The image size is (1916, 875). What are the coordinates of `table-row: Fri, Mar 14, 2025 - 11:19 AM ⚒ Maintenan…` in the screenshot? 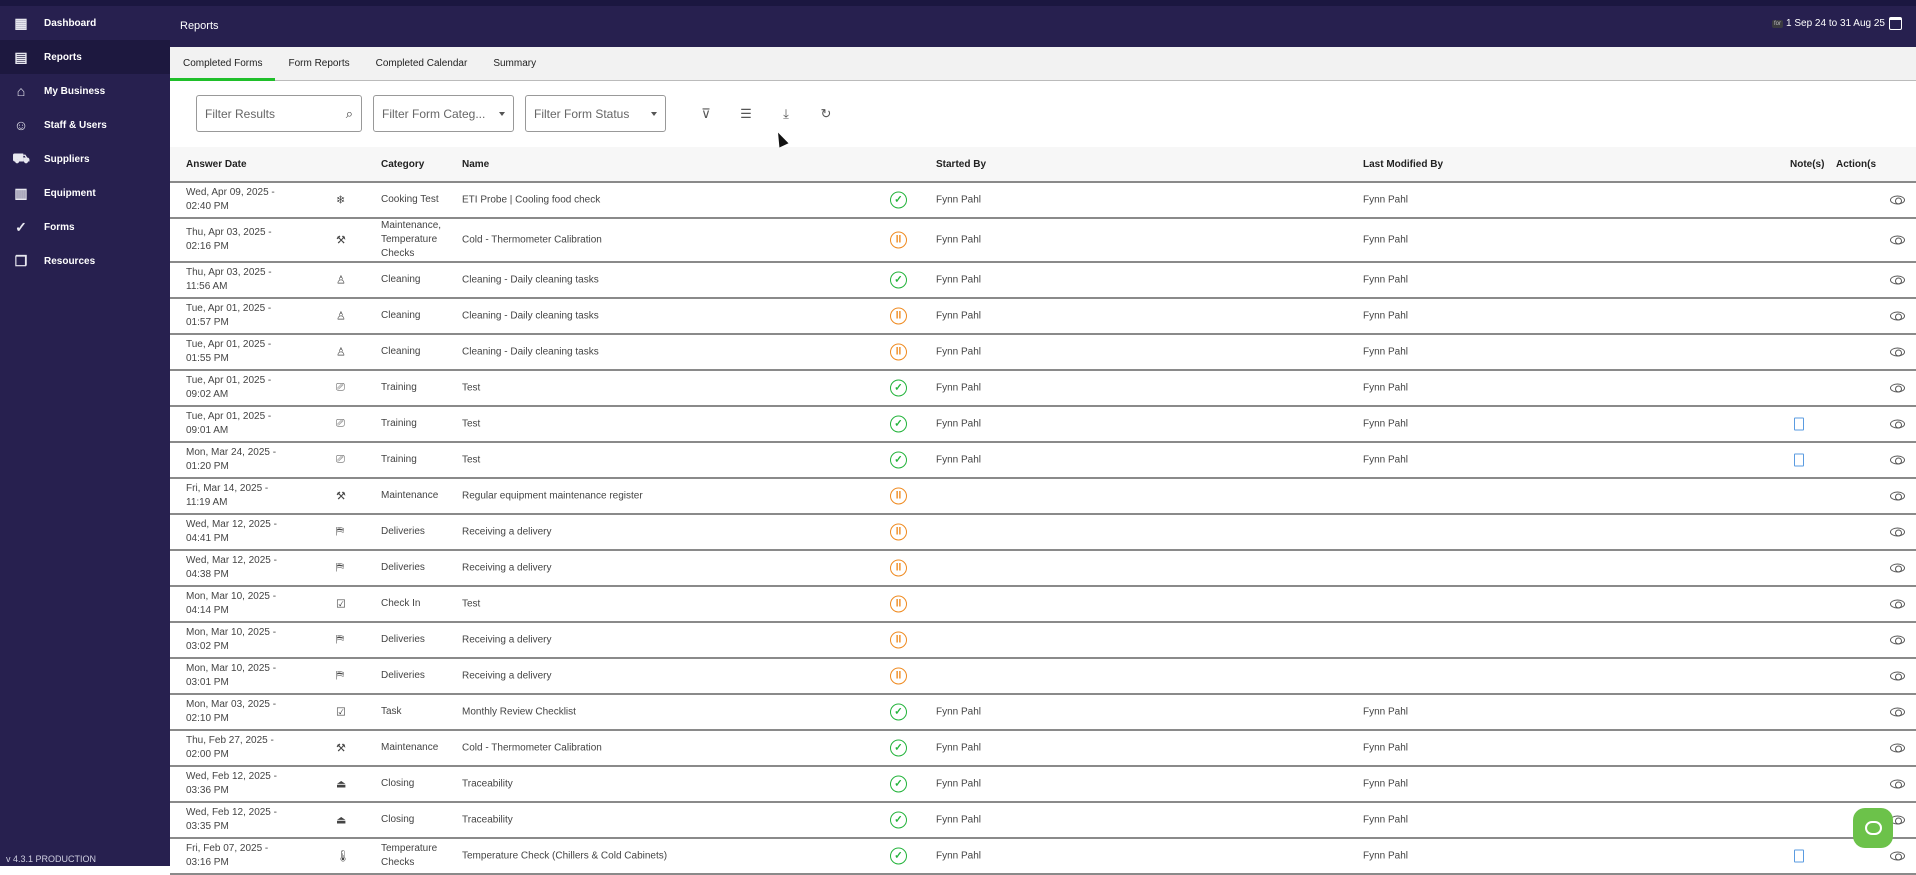 It's located at (1043, 497).